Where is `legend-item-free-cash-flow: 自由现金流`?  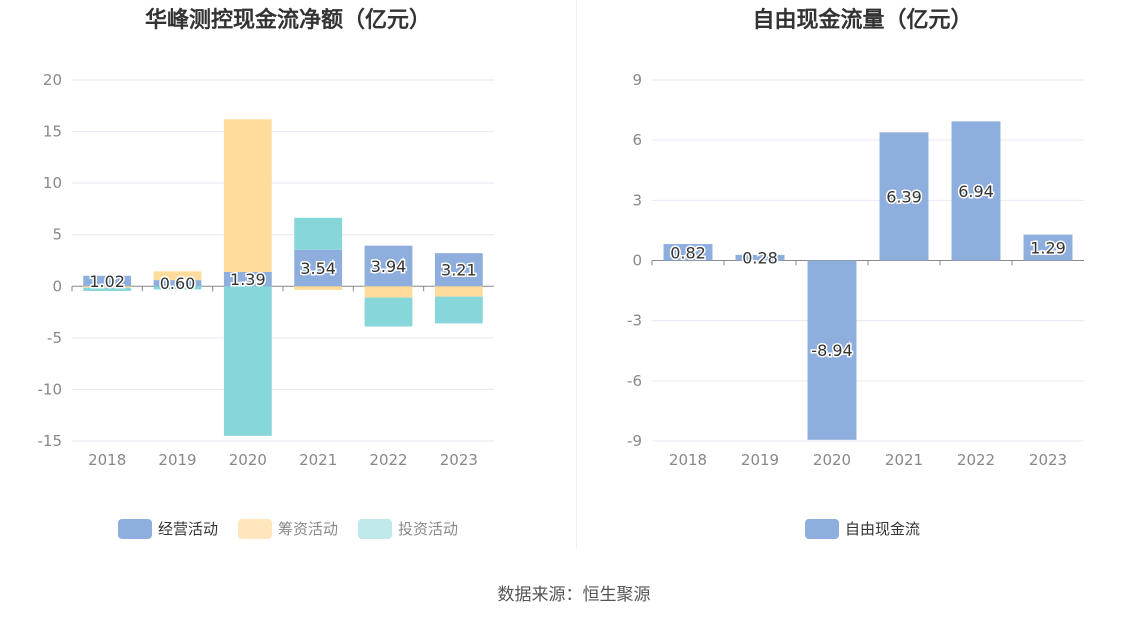
legend-item-free-cash-flow: 自由现金流 is located at coordinates (862, 528).